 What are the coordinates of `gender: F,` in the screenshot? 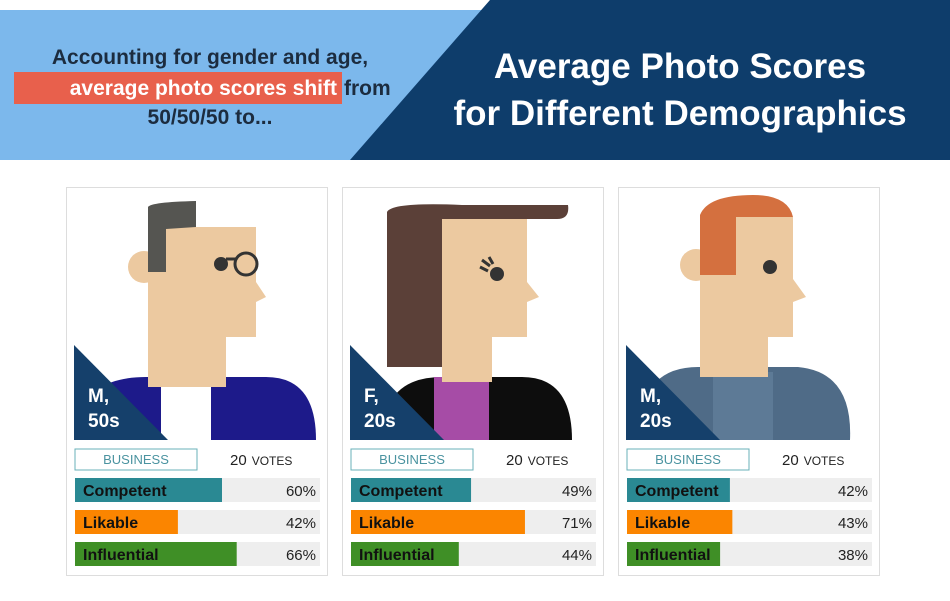 It's located at (371, 396).